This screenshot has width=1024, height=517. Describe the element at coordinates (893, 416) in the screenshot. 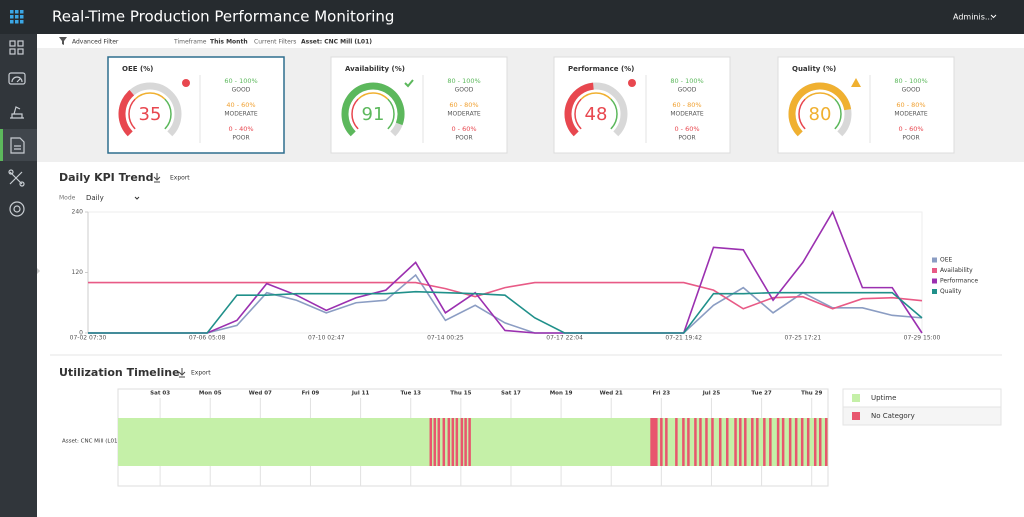

I see `legend-label: No Category` at that location.